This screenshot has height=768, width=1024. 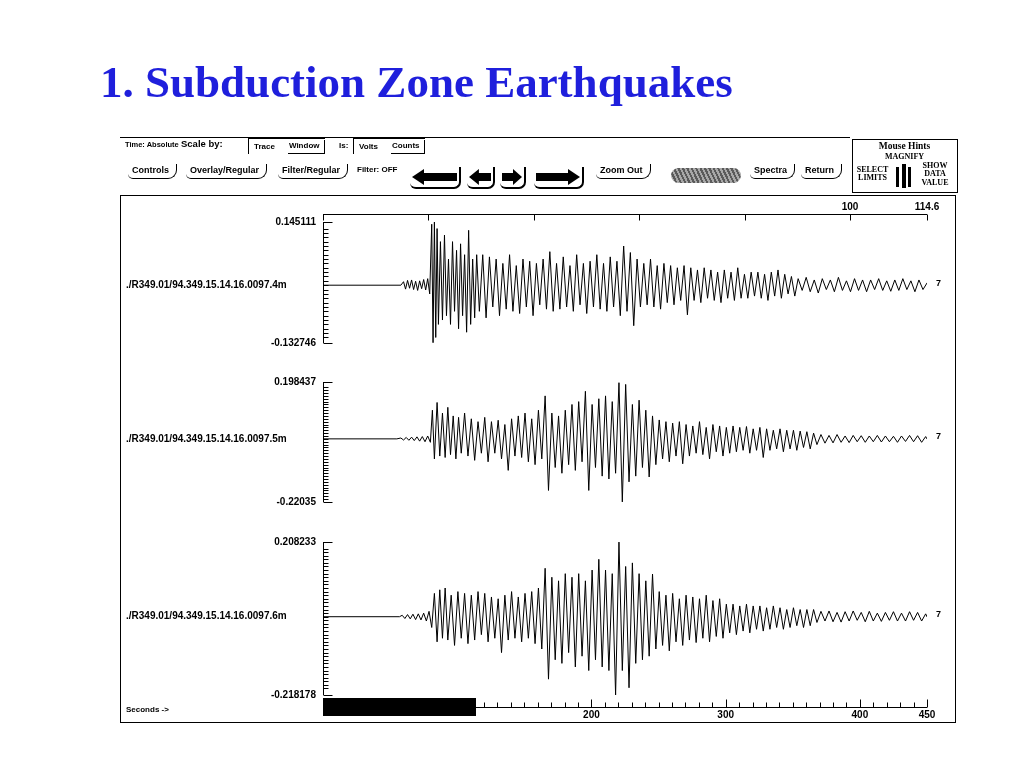 I want to click on toggle-group: Volts Counts, so click(x=389, y=146).